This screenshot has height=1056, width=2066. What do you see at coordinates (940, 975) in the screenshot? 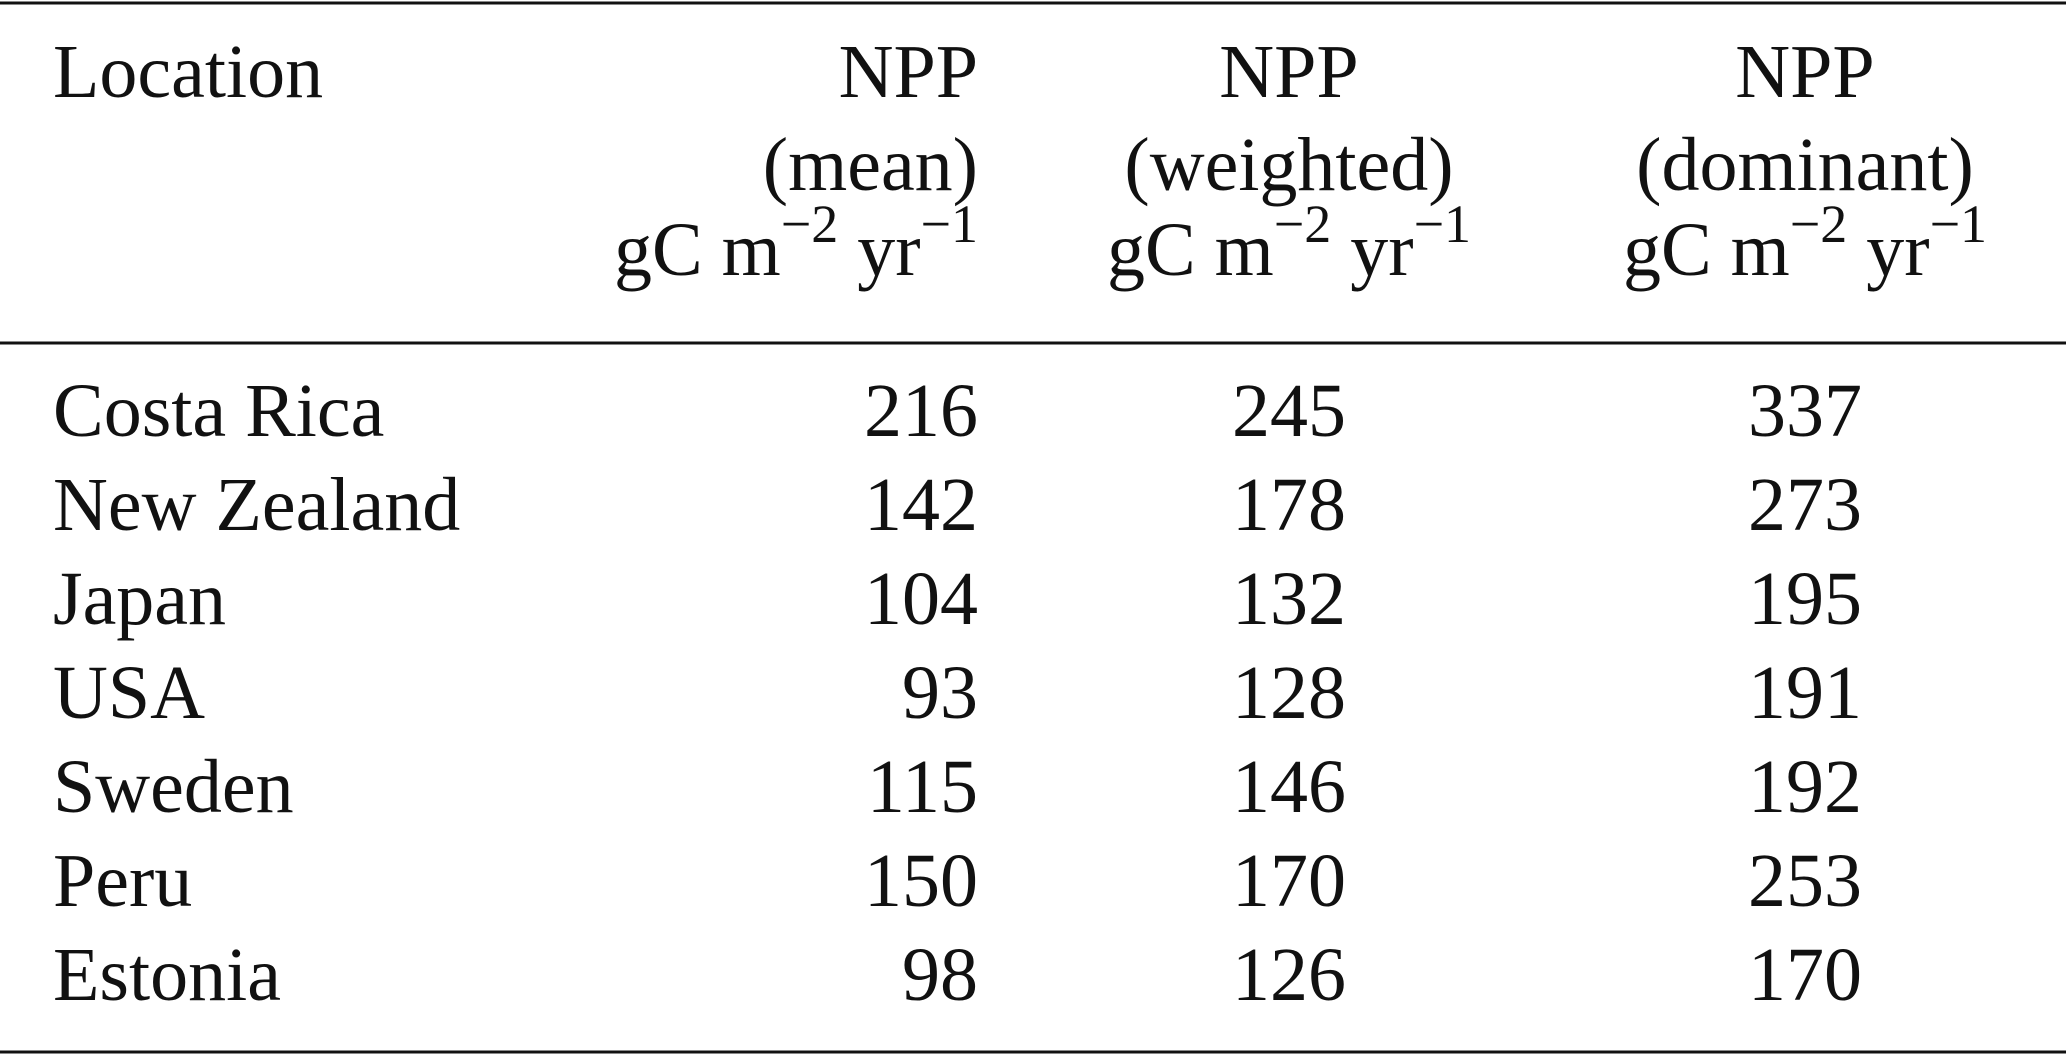
I see `value-cell: 98` at bounding box center [940, 975].